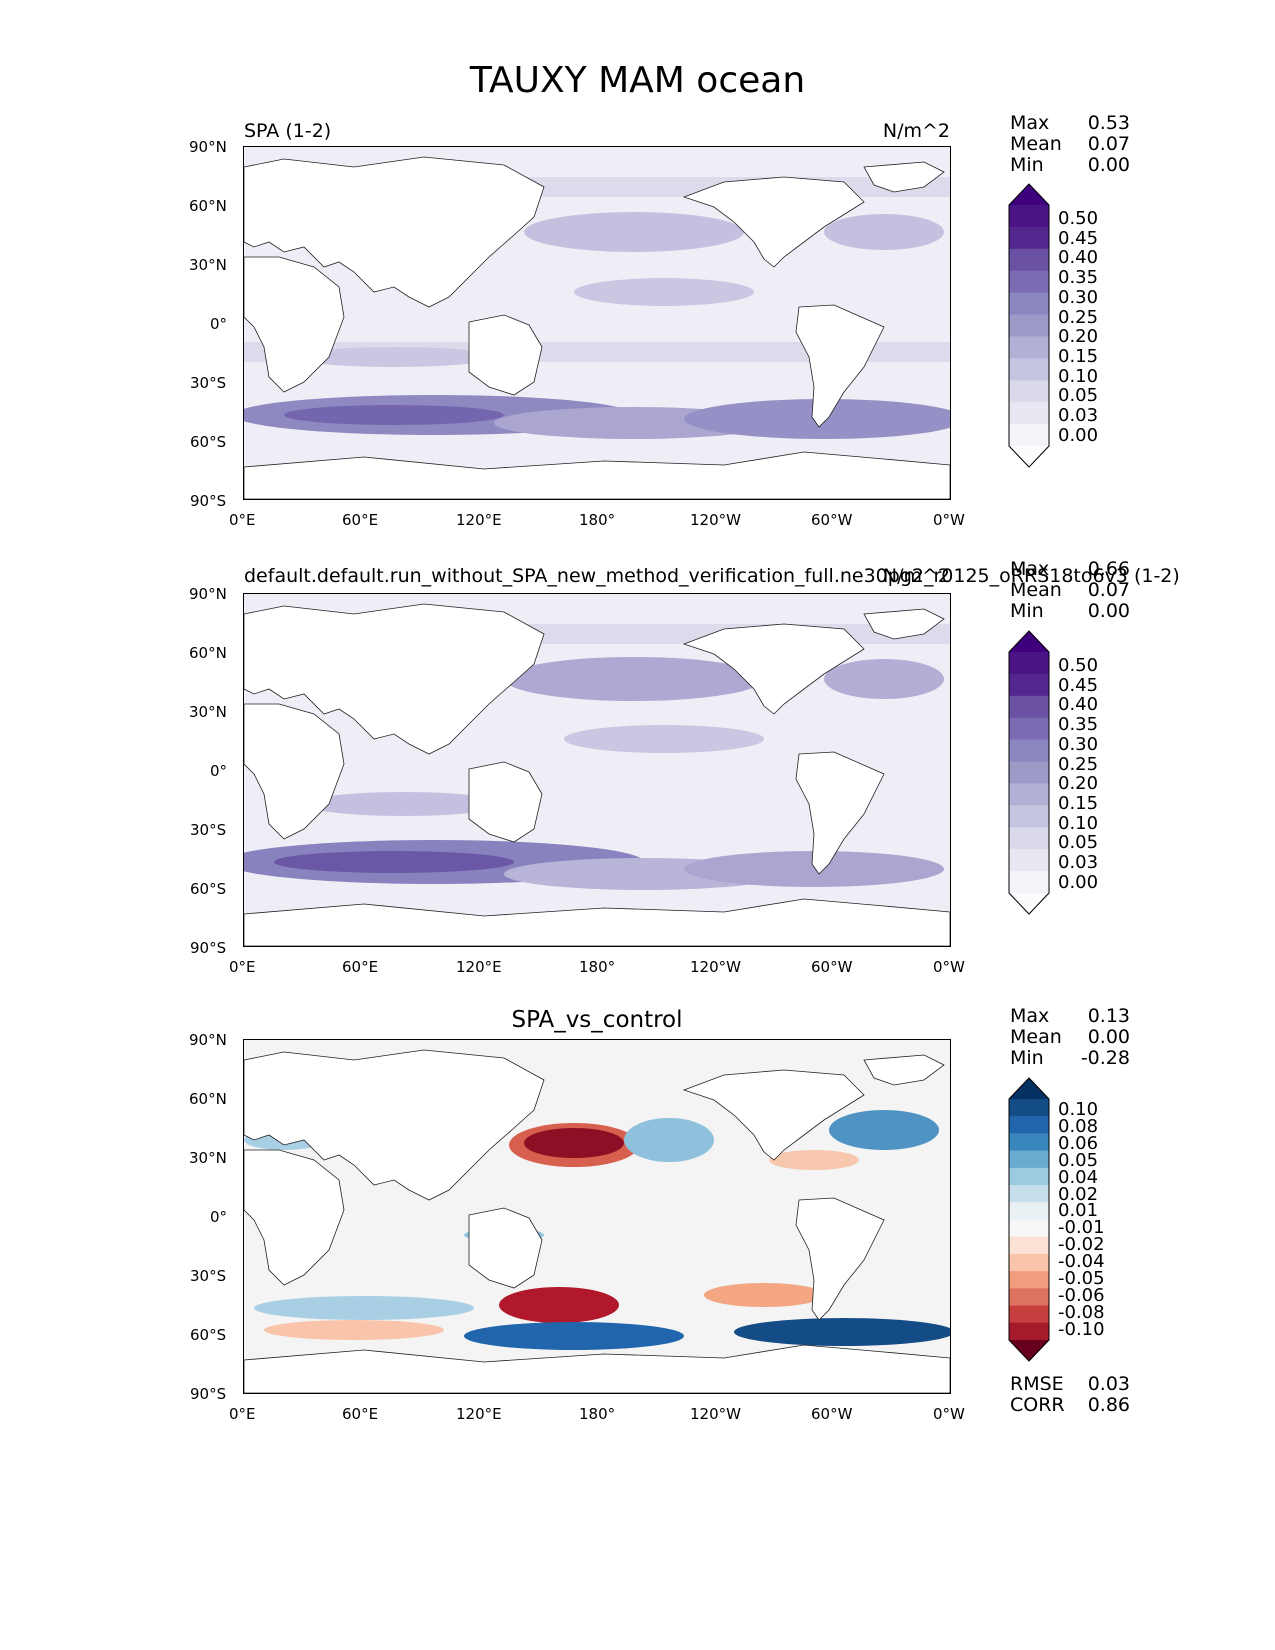 Image resolution: width=1275 pixels, height=1650 pixels. Describe the element at coordinates (1036, 1037) in the screenshot. I see `panel3-stat-mean-label: Mean` at that location.